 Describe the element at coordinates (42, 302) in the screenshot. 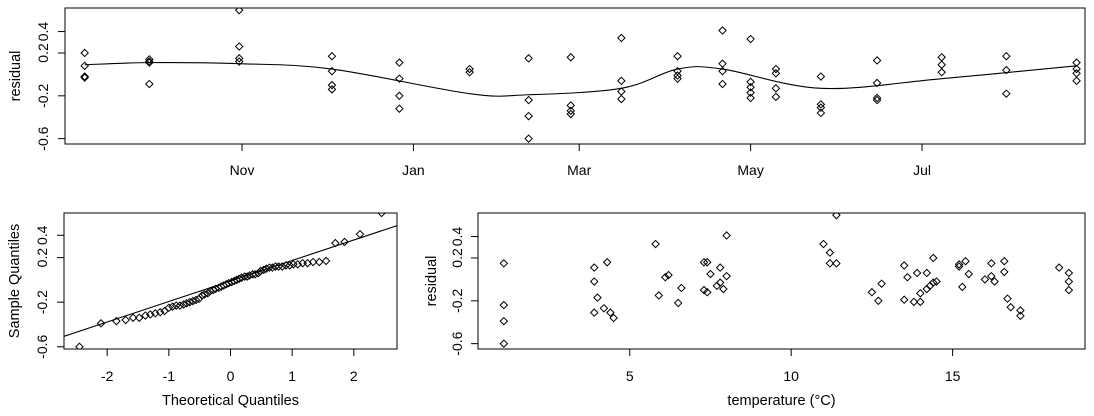

I see `y-tick-label: -0.2` at that location.